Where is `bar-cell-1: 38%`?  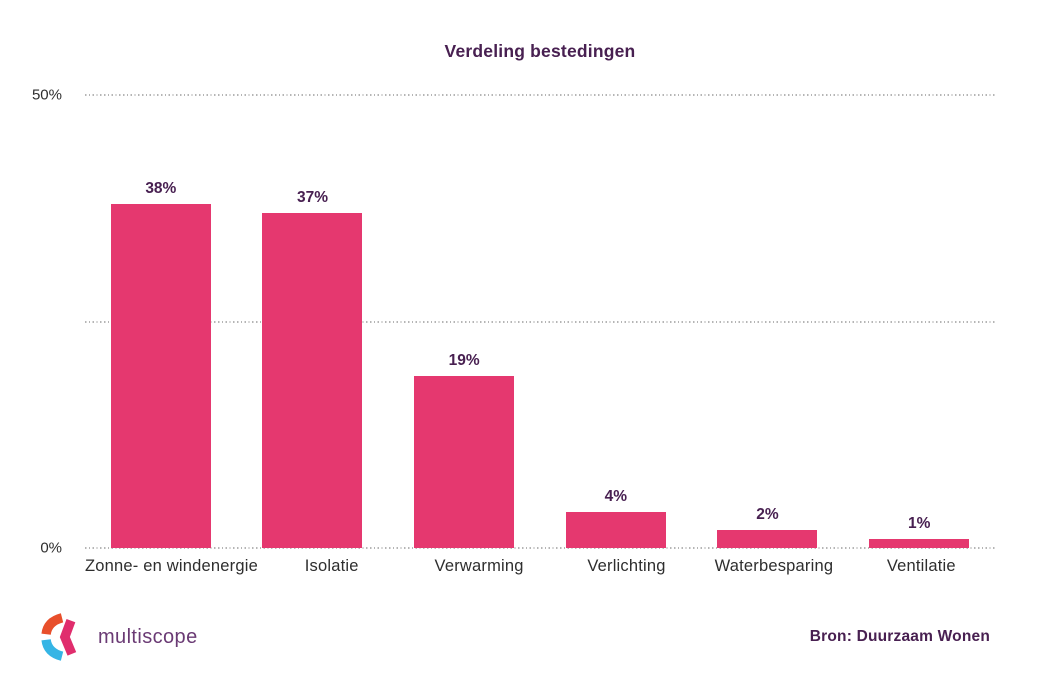
bar-cell-1: 38% is located at coordinates (161, 321).